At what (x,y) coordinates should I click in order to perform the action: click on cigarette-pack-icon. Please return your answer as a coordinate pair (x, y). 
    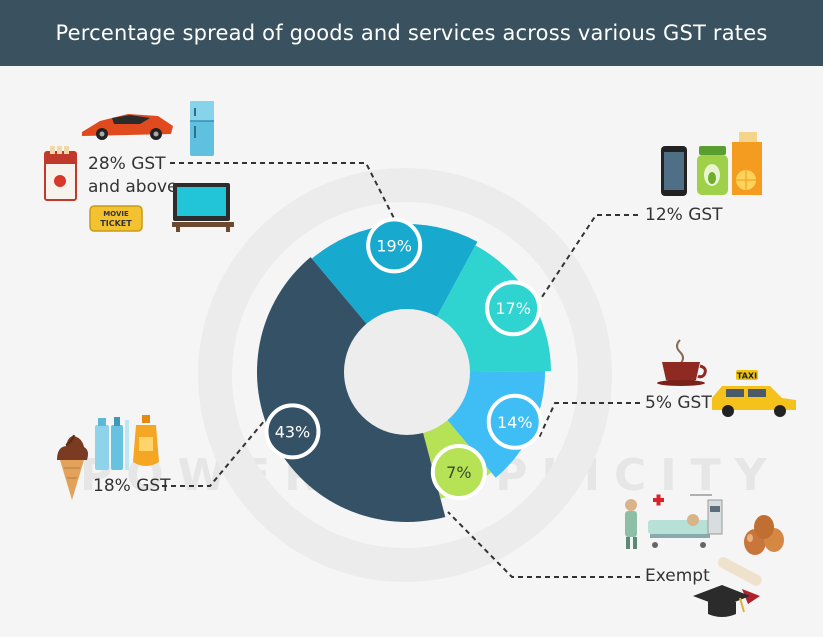
    Looking at the image, I should click on (60, 173).